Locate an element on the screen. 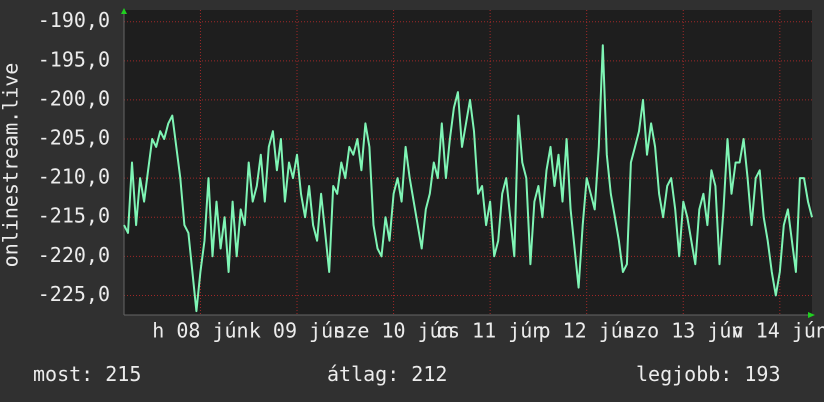  x-tick-label: szo 13 jún is located at coordinates (683, 331).